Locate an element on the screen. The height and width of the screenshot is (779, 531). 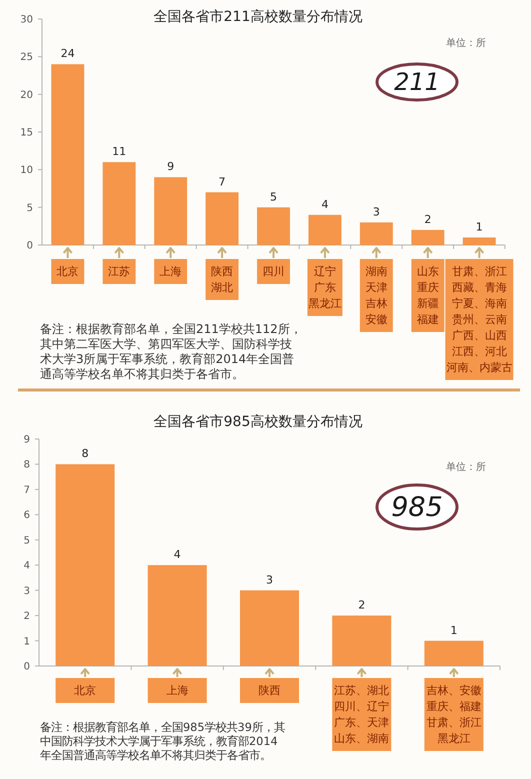
text: 备注：根据教育部名单，全国985学校共39所，其中国防科学技术大学属于军事系统，教育部2014年全国普通高等学校名单不将其归类于各省市。 is located at coordinates (162, 741).